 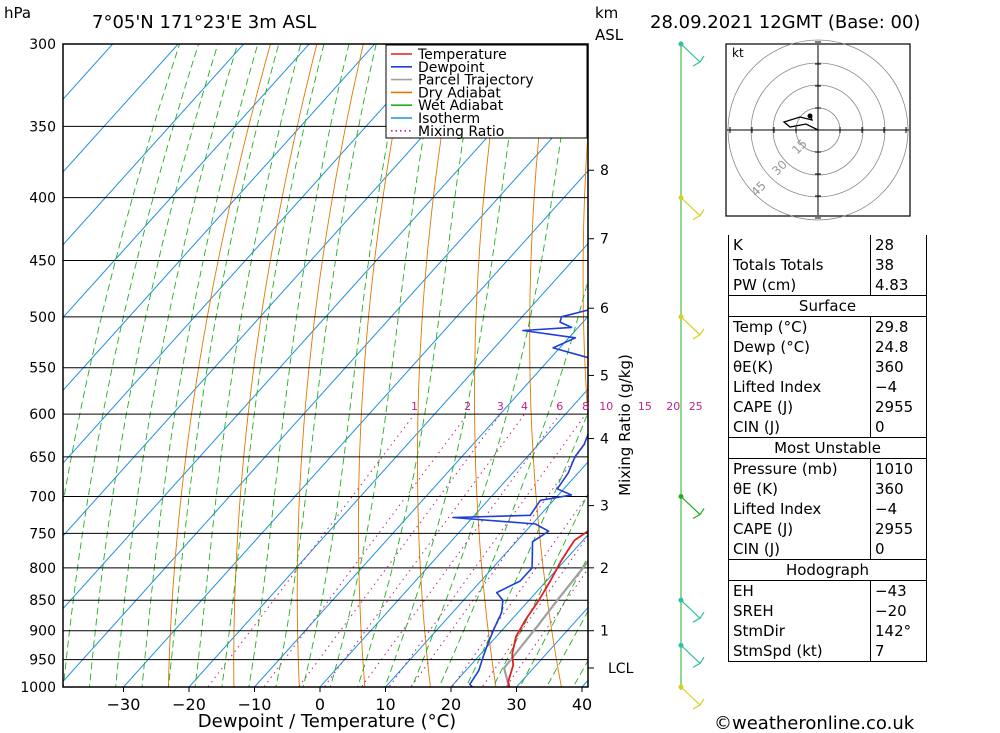 I want to click on datetime-title: 28.09.2021 12GMT (Base: 00), so click(x=785, y=22).